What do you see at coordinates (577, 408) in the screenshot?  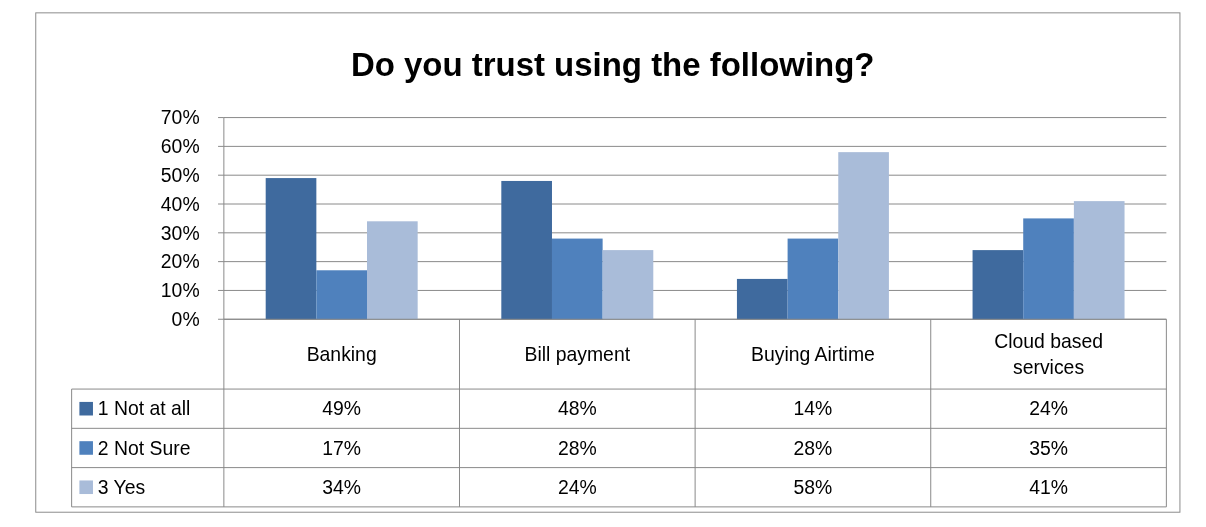 I see `data-label: 48%` at bounding box center [577, 408].